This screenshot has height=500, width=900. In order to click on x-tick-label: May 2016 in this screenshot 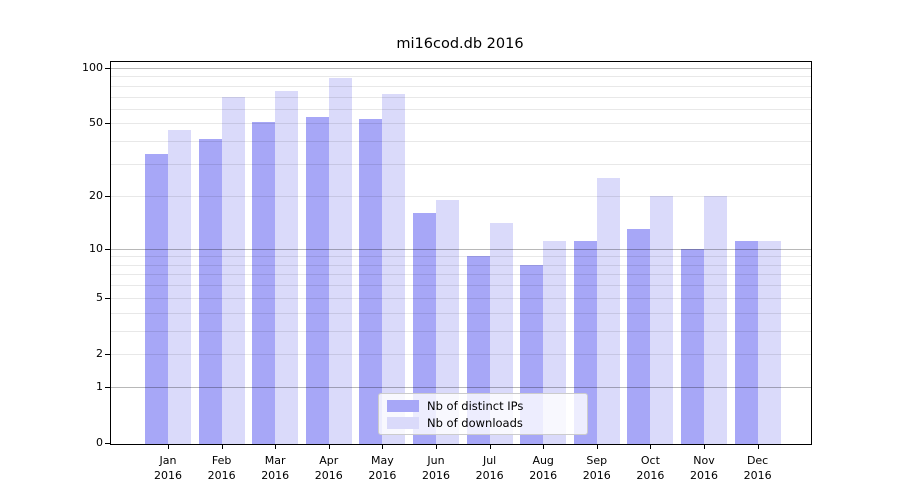, I will do `click(382, 468)`.